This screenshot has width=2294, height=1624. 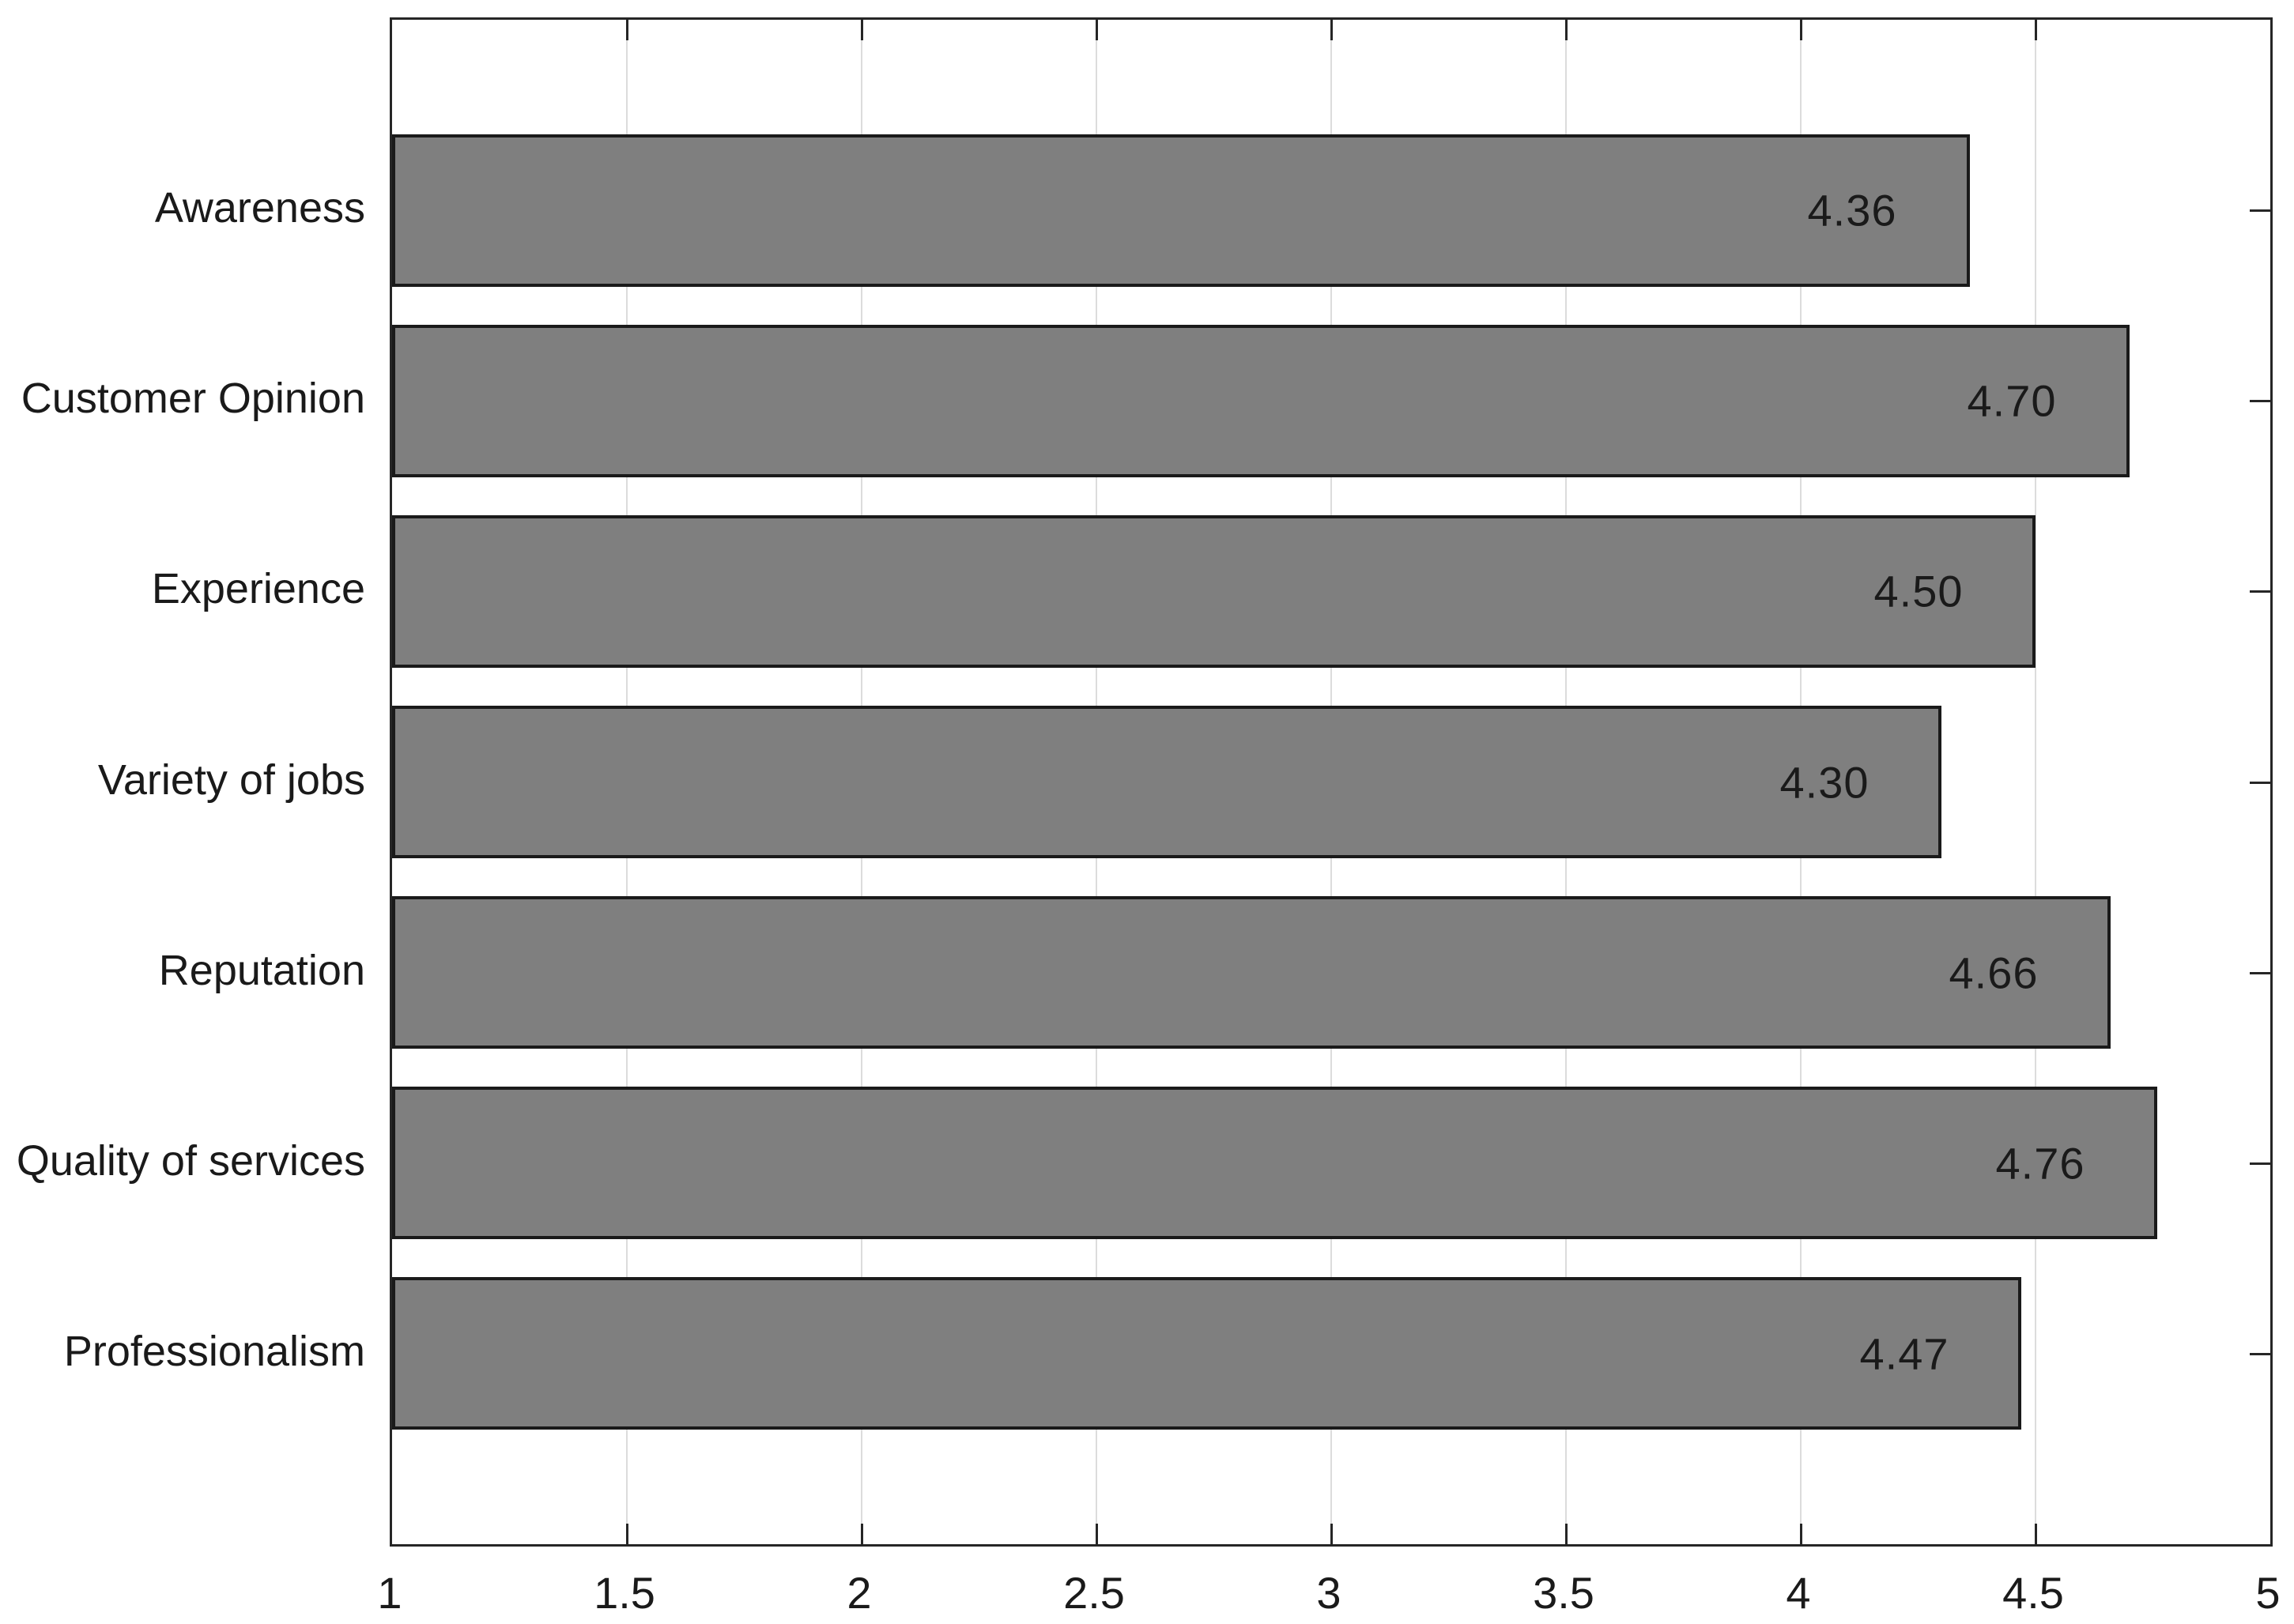 What do you see at coordinates (2033, 1593) in the screenshot?
I see `x-axis-tick-label: 4.5` at bounding box center [2033, 1593].